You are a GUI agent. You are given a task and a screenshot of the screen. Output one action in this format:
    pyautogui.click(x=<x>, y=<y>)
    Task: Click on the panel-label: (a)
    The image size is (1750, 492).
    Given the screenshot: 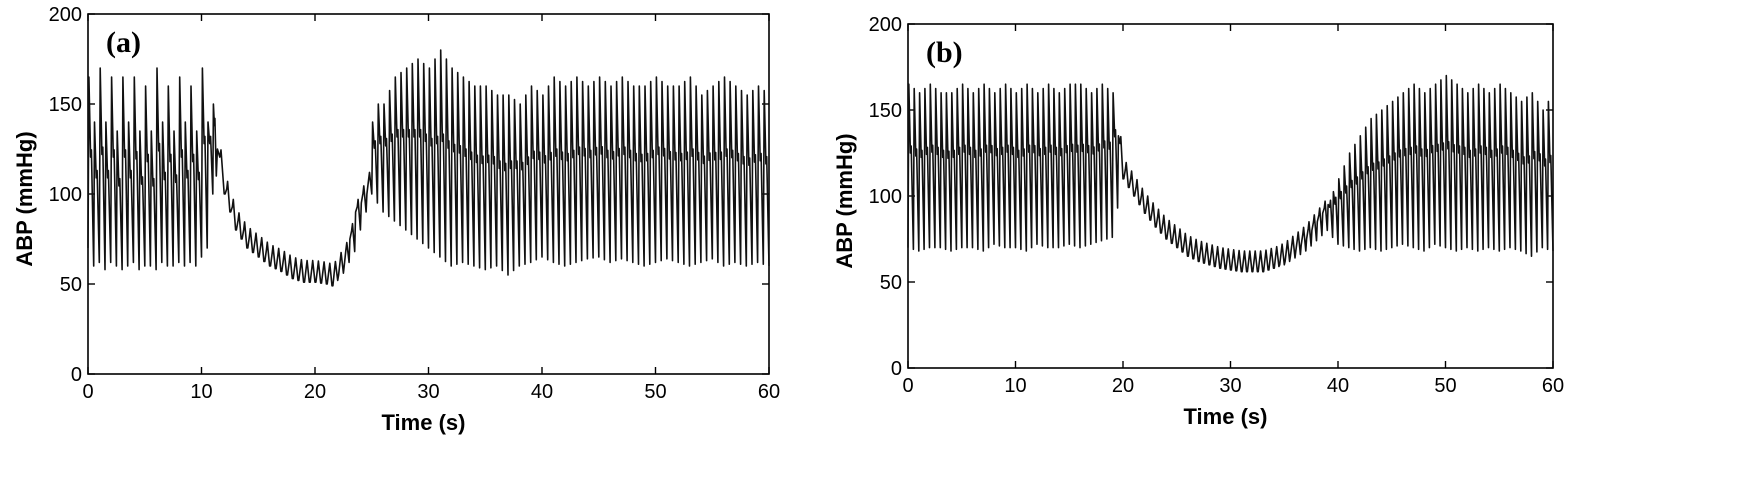 What is the action you would take?
    pyautogui.click(x=123, y=42)
    